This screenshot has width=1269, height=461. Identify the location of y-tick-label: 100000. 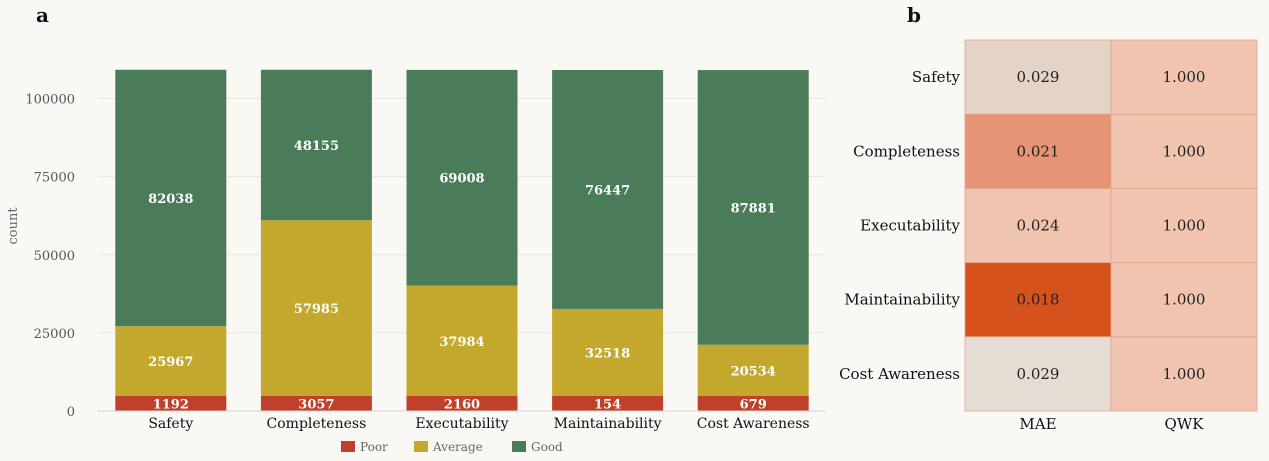
(50, 100).